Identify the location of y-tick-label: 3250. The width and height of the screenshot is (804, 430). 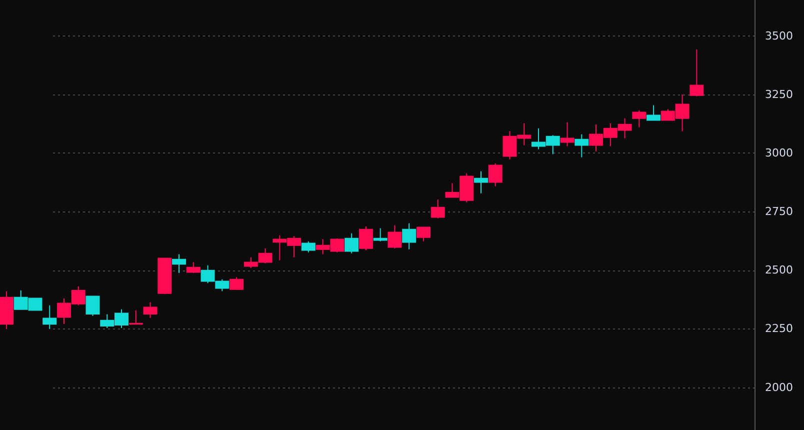
(779, 94).